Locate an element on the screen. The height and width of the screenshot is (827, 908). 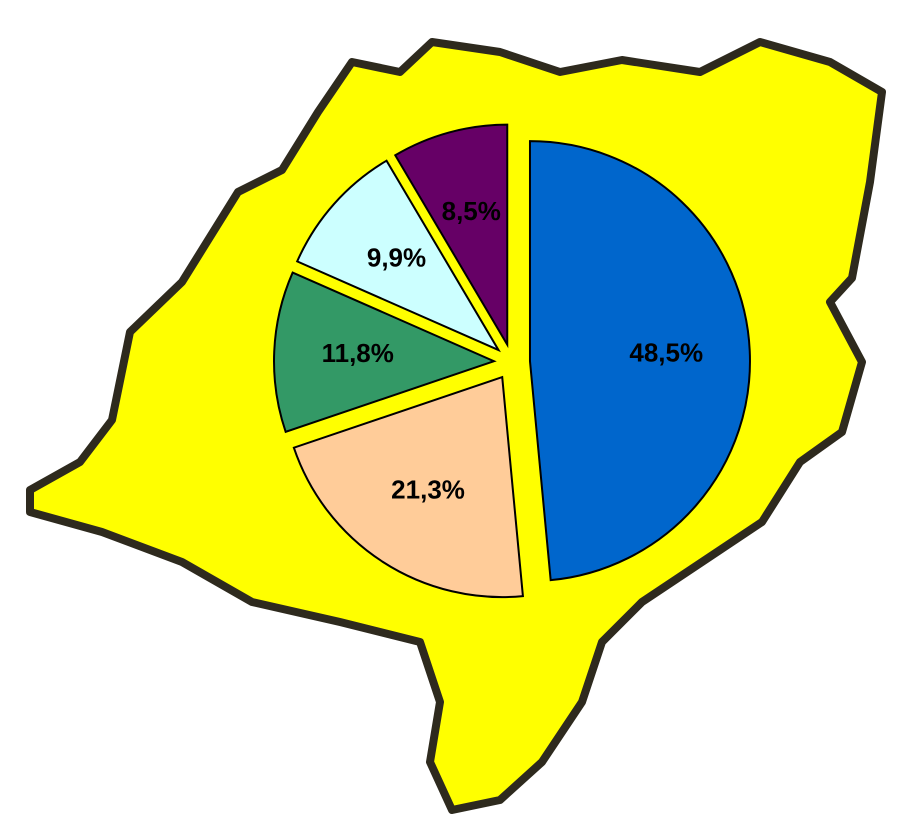
slice-label: 9,9% is located at coordinates (396, 257).